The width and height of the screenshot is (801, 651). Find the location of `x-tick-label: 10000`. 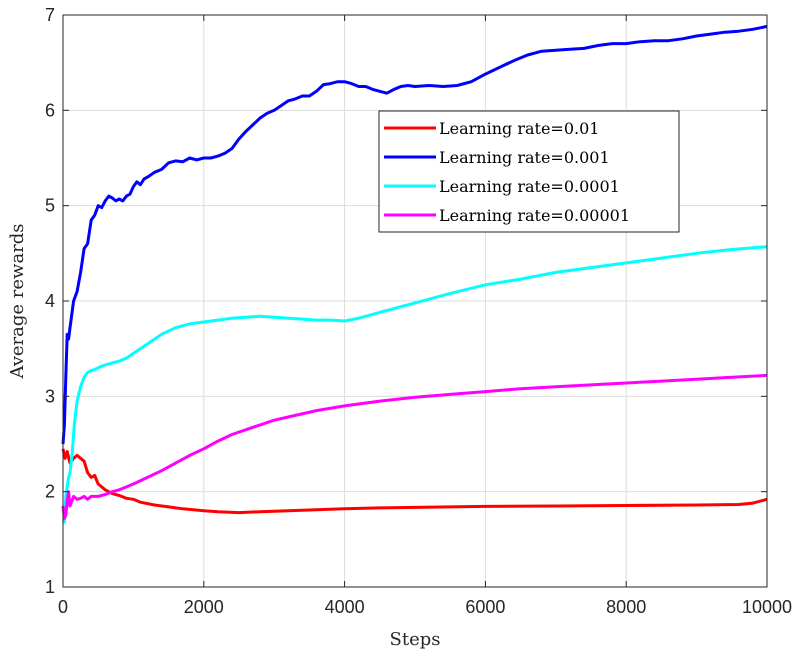

x-tick-label: 10000 is located at coordinates (767, 607).